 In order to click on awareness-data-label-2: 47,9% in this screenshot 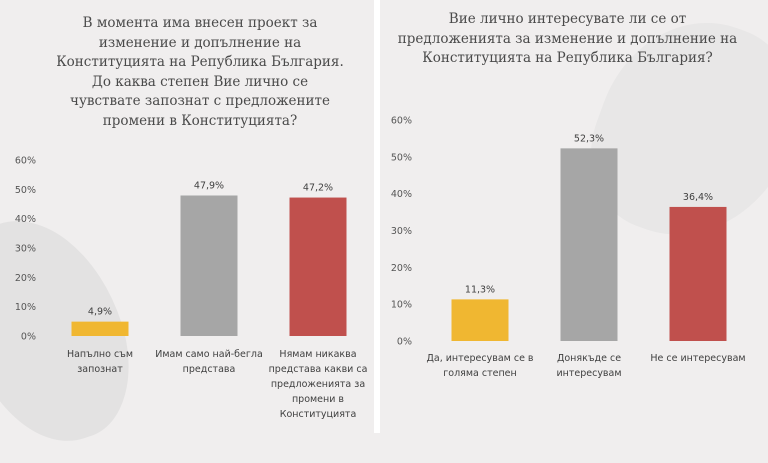, I will do `click(209, 185)`.